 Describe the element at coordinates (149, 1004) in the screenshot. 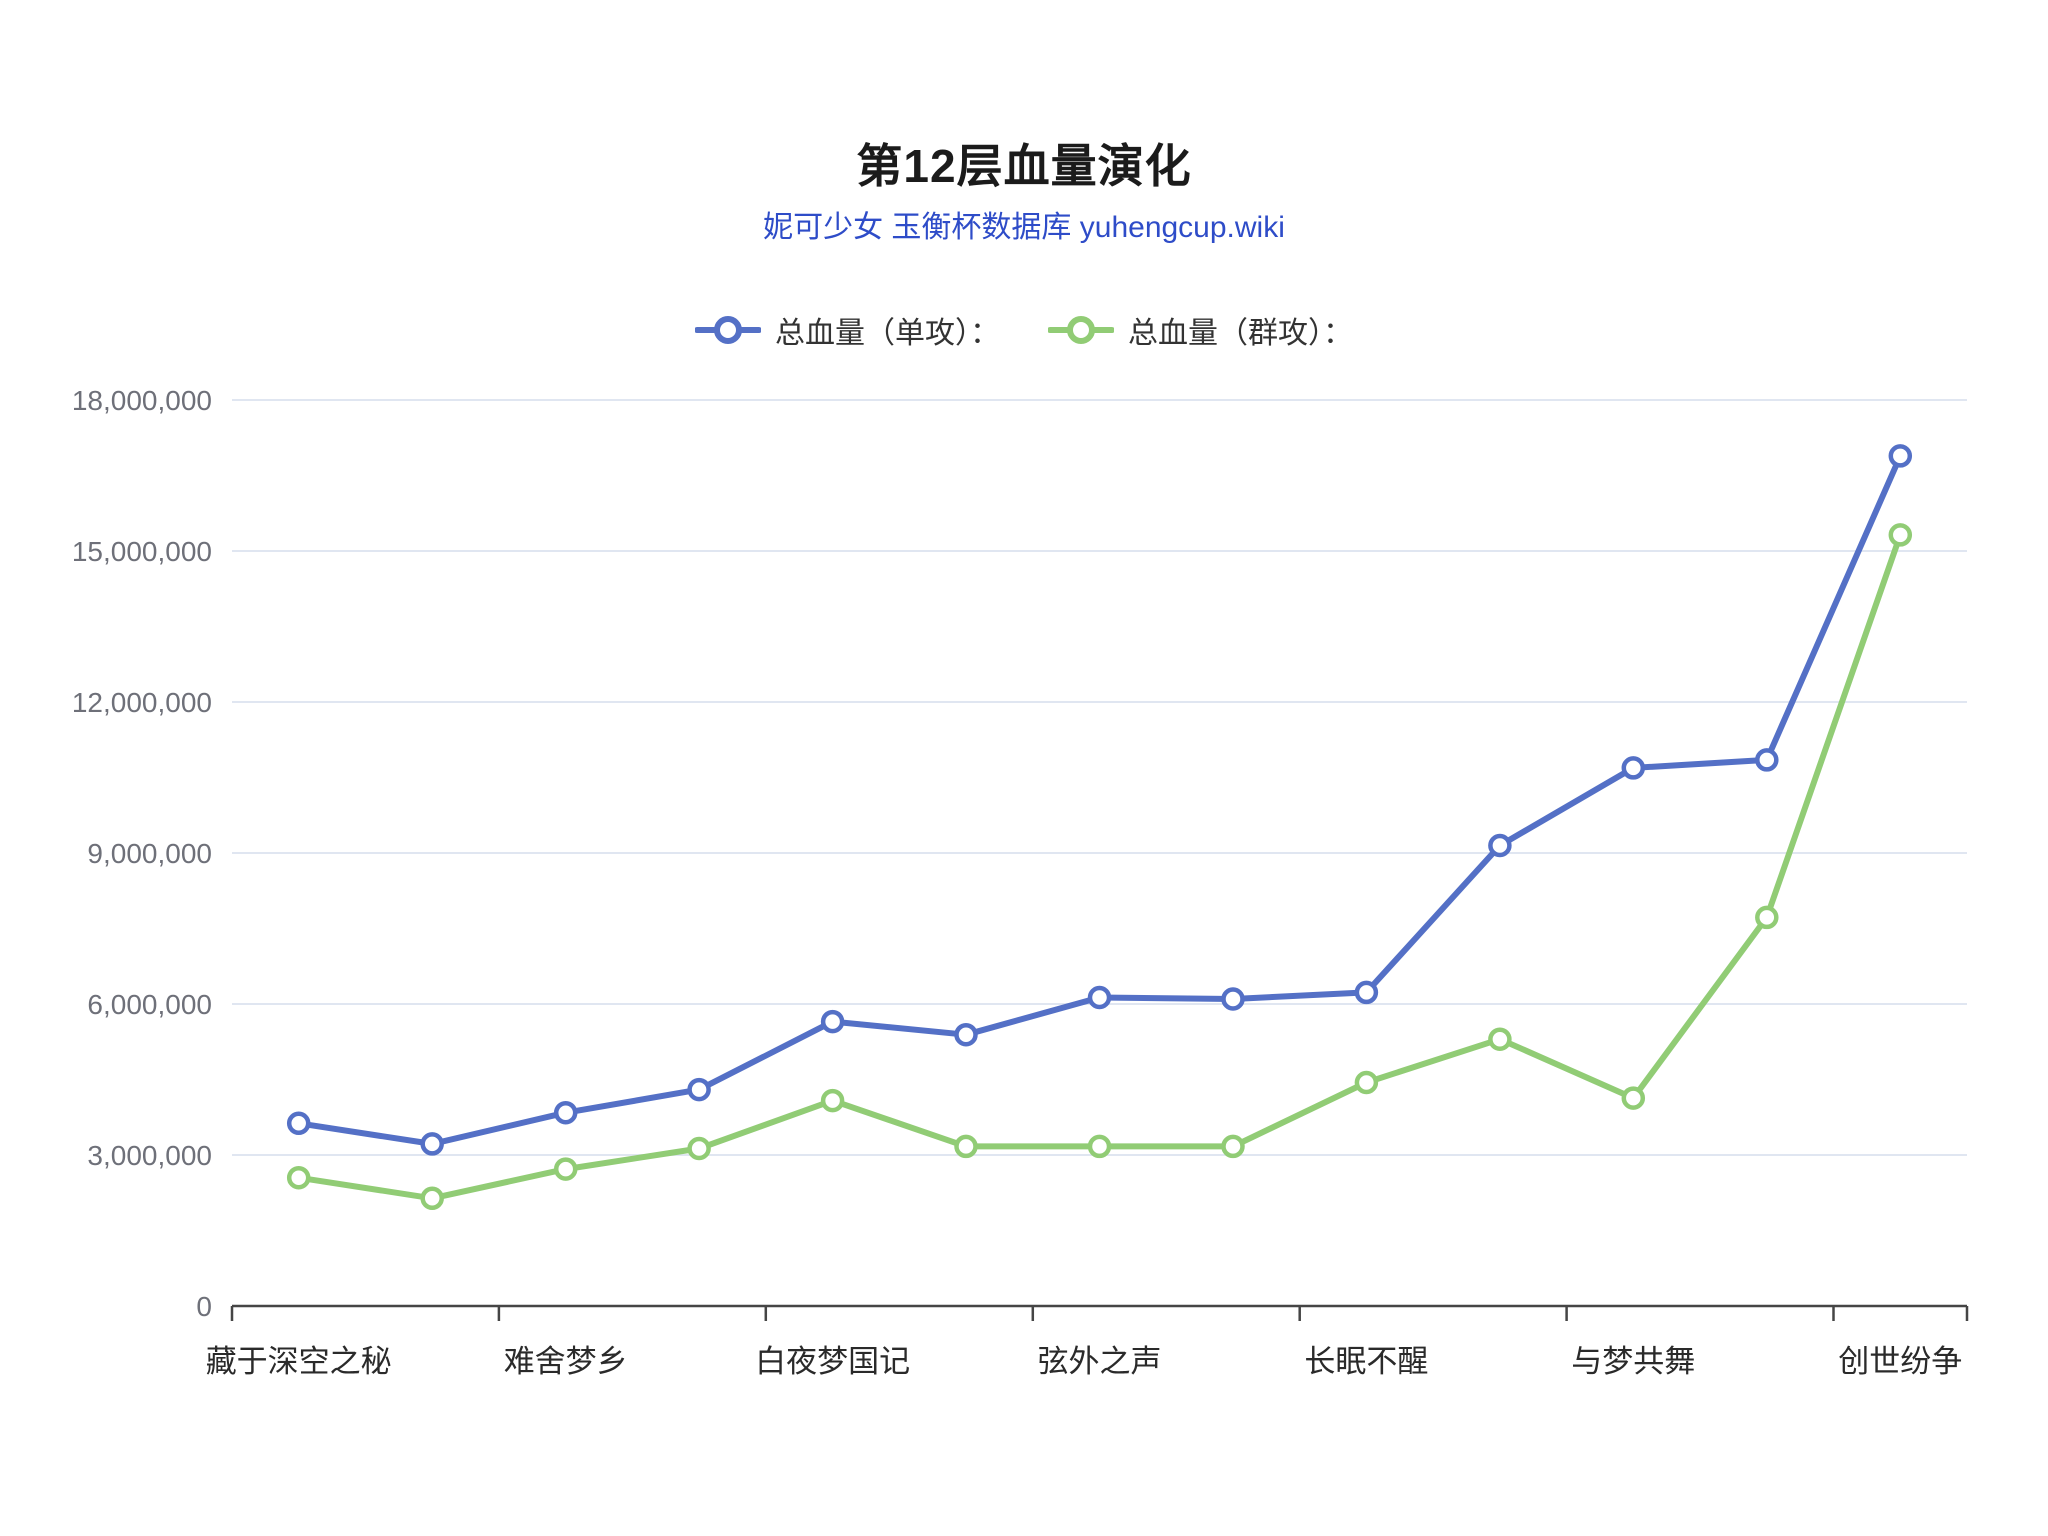

I see `y-axis-label: 6,000,000` at that location.